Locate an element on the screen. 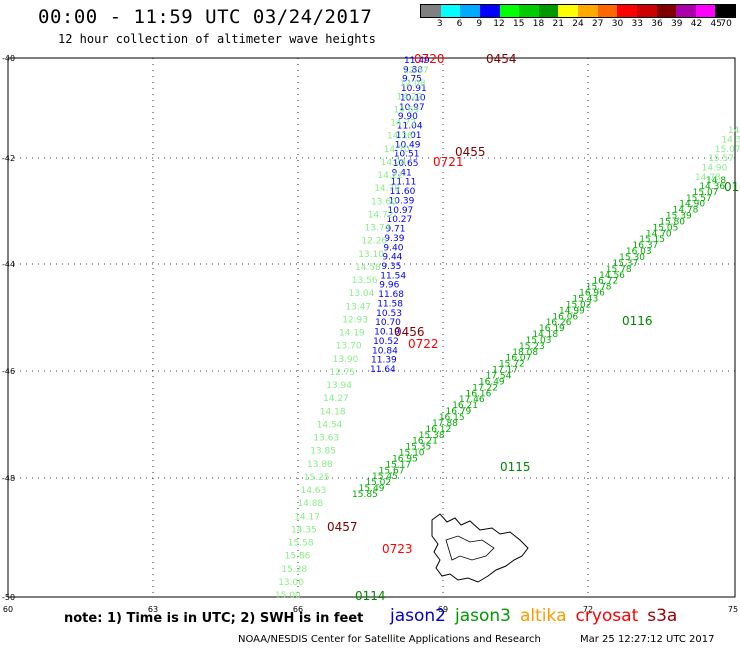 The image size is (740, 650). jason3-track-label: 15.37 is located at coordinates (625, 264).